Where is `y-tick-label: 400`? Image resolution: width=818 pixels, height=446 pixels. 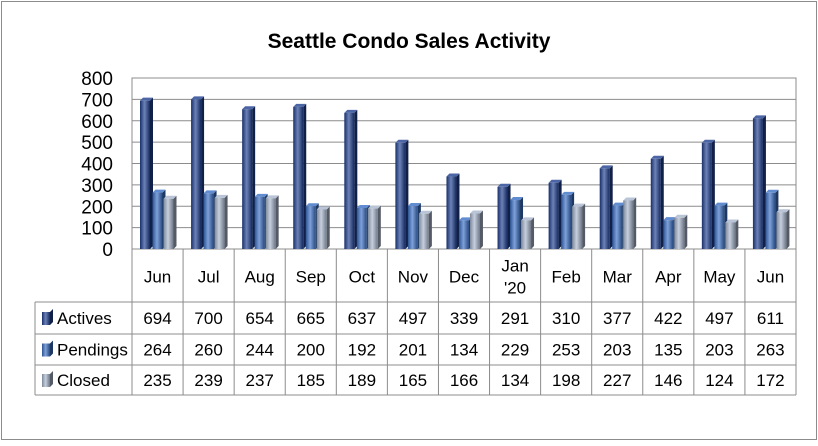
y-tick-label: 400 is located at coordinates (97, 165).